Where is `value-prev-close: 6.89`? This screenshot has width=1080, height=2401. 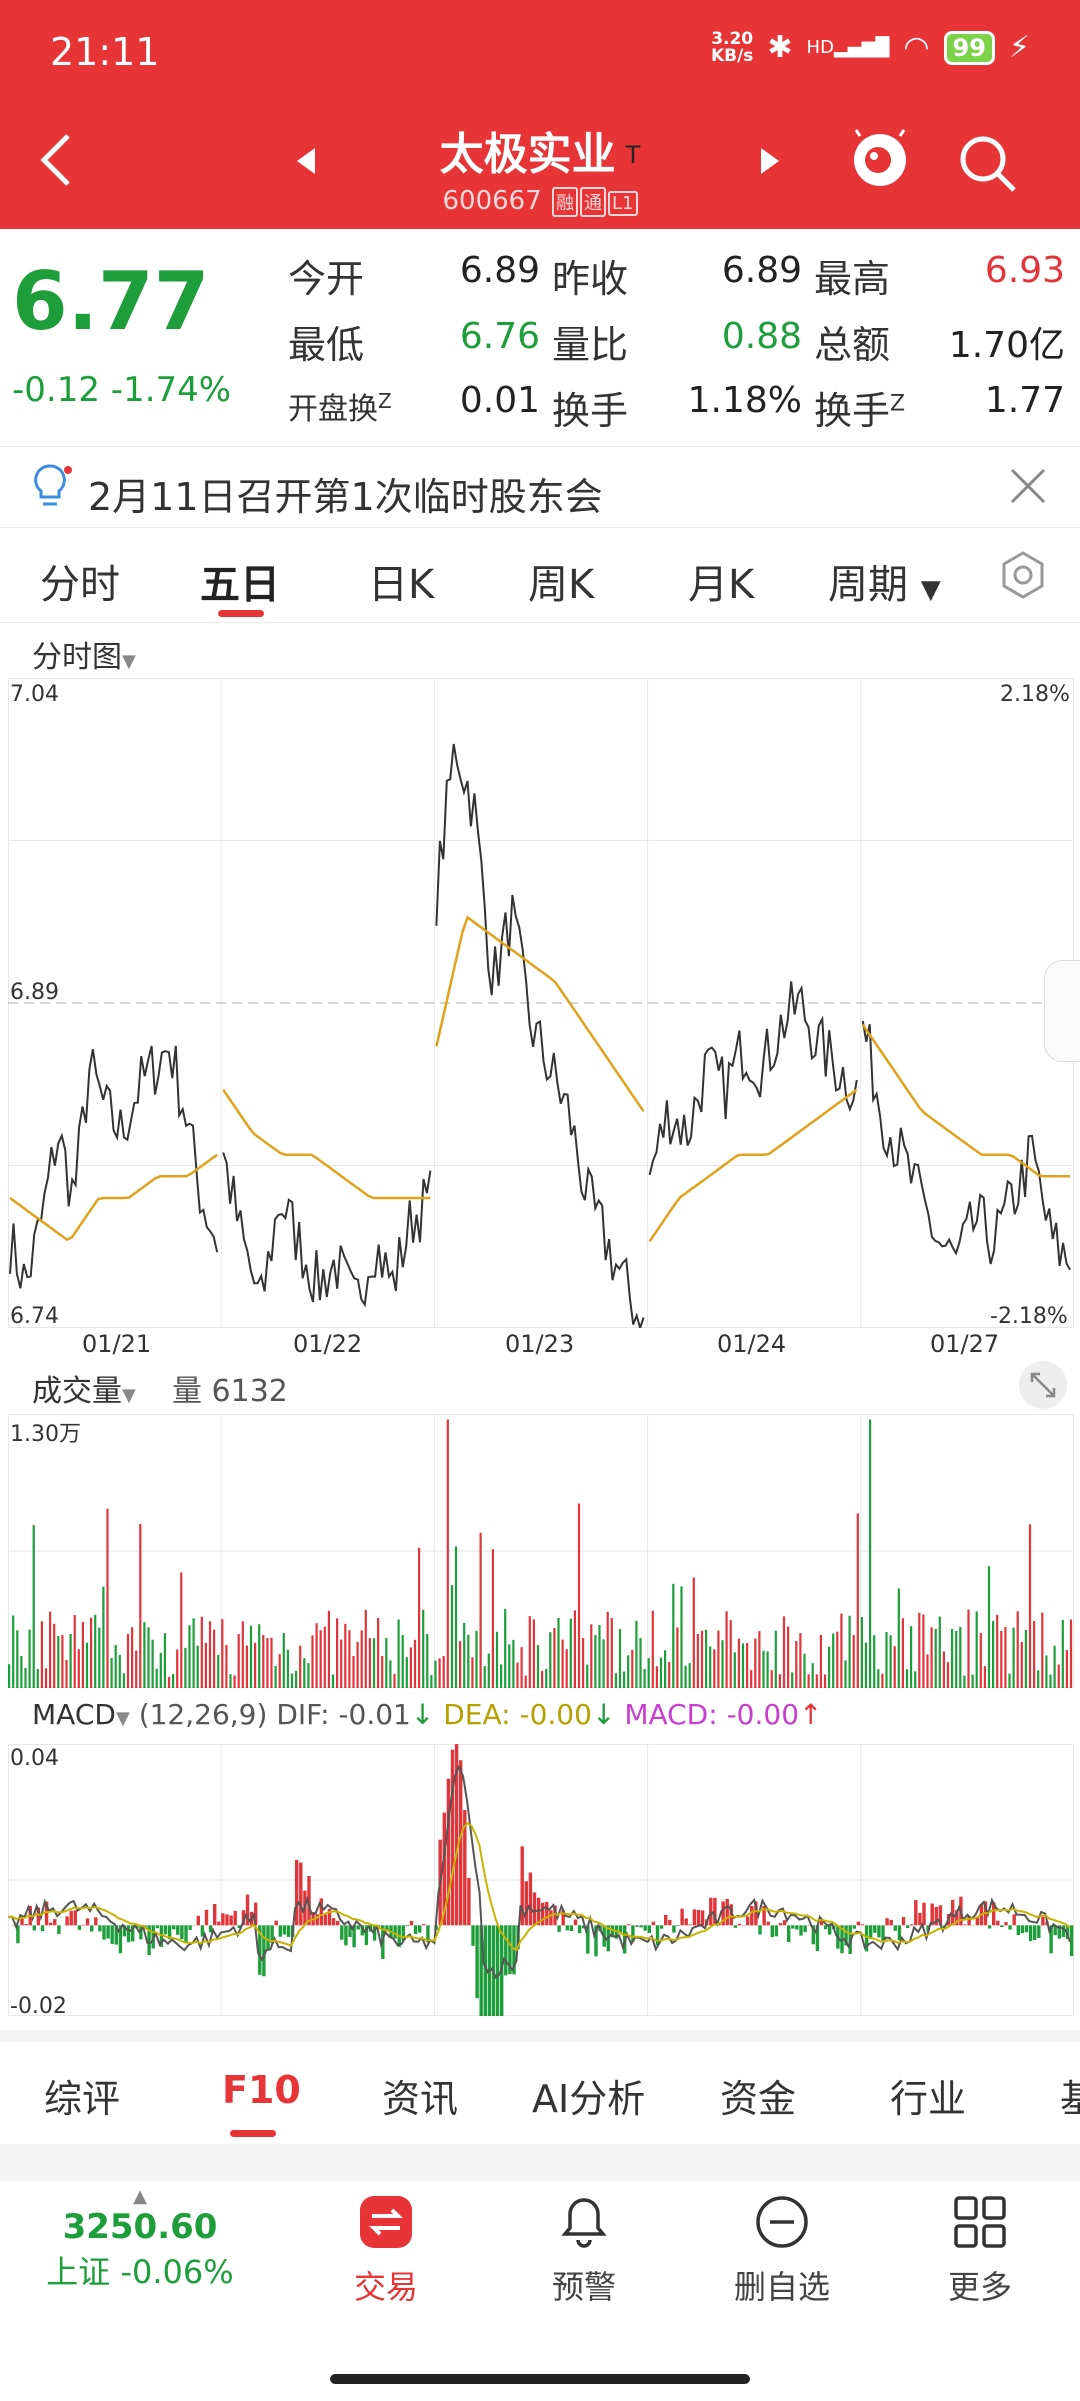
value-prev-close: 6.89 is located at coordinates (737, 270).